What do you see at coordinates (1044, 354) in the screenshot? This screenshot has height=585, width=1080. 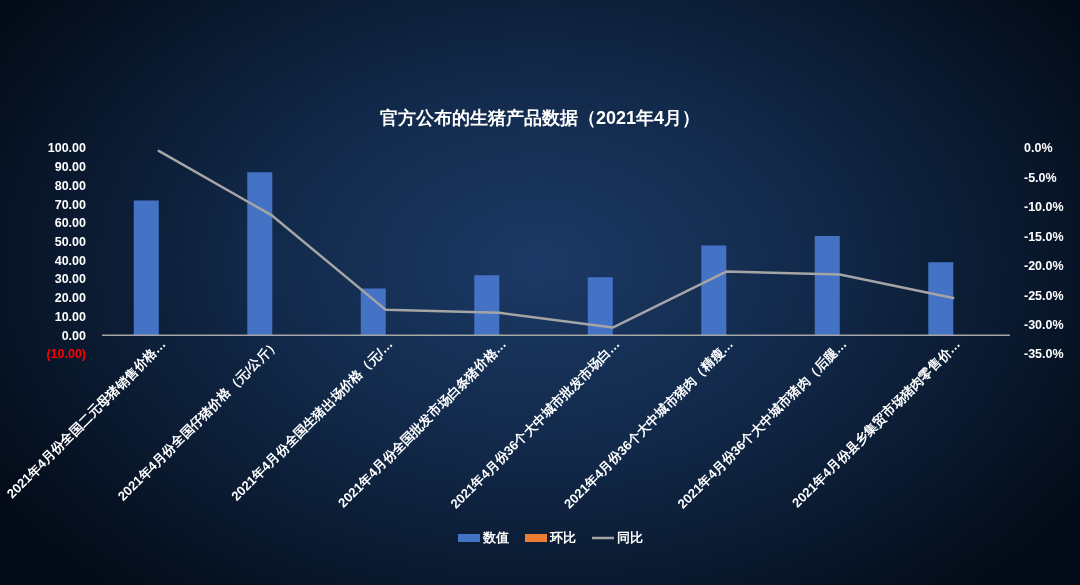 I see `y2-tick-label: -35.0%` at bounding box center [1044, 354].